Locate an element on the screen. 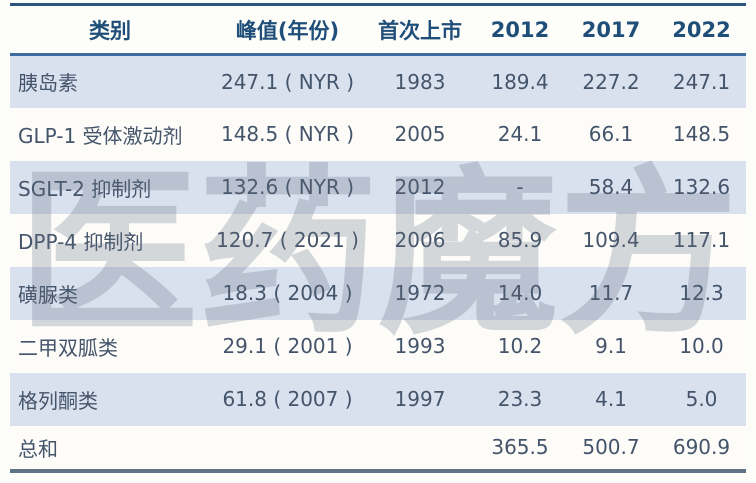  cell-2022: 117.1 is located at coordinates (701, 240).